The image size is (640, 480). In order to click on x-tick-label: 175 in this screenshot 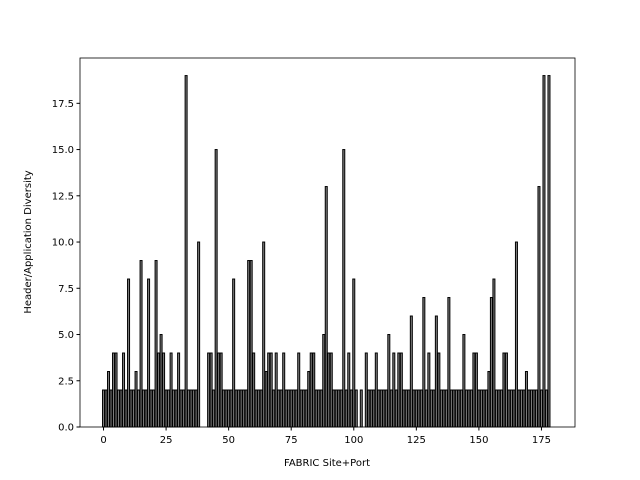, I will do `click(541, 440)`.